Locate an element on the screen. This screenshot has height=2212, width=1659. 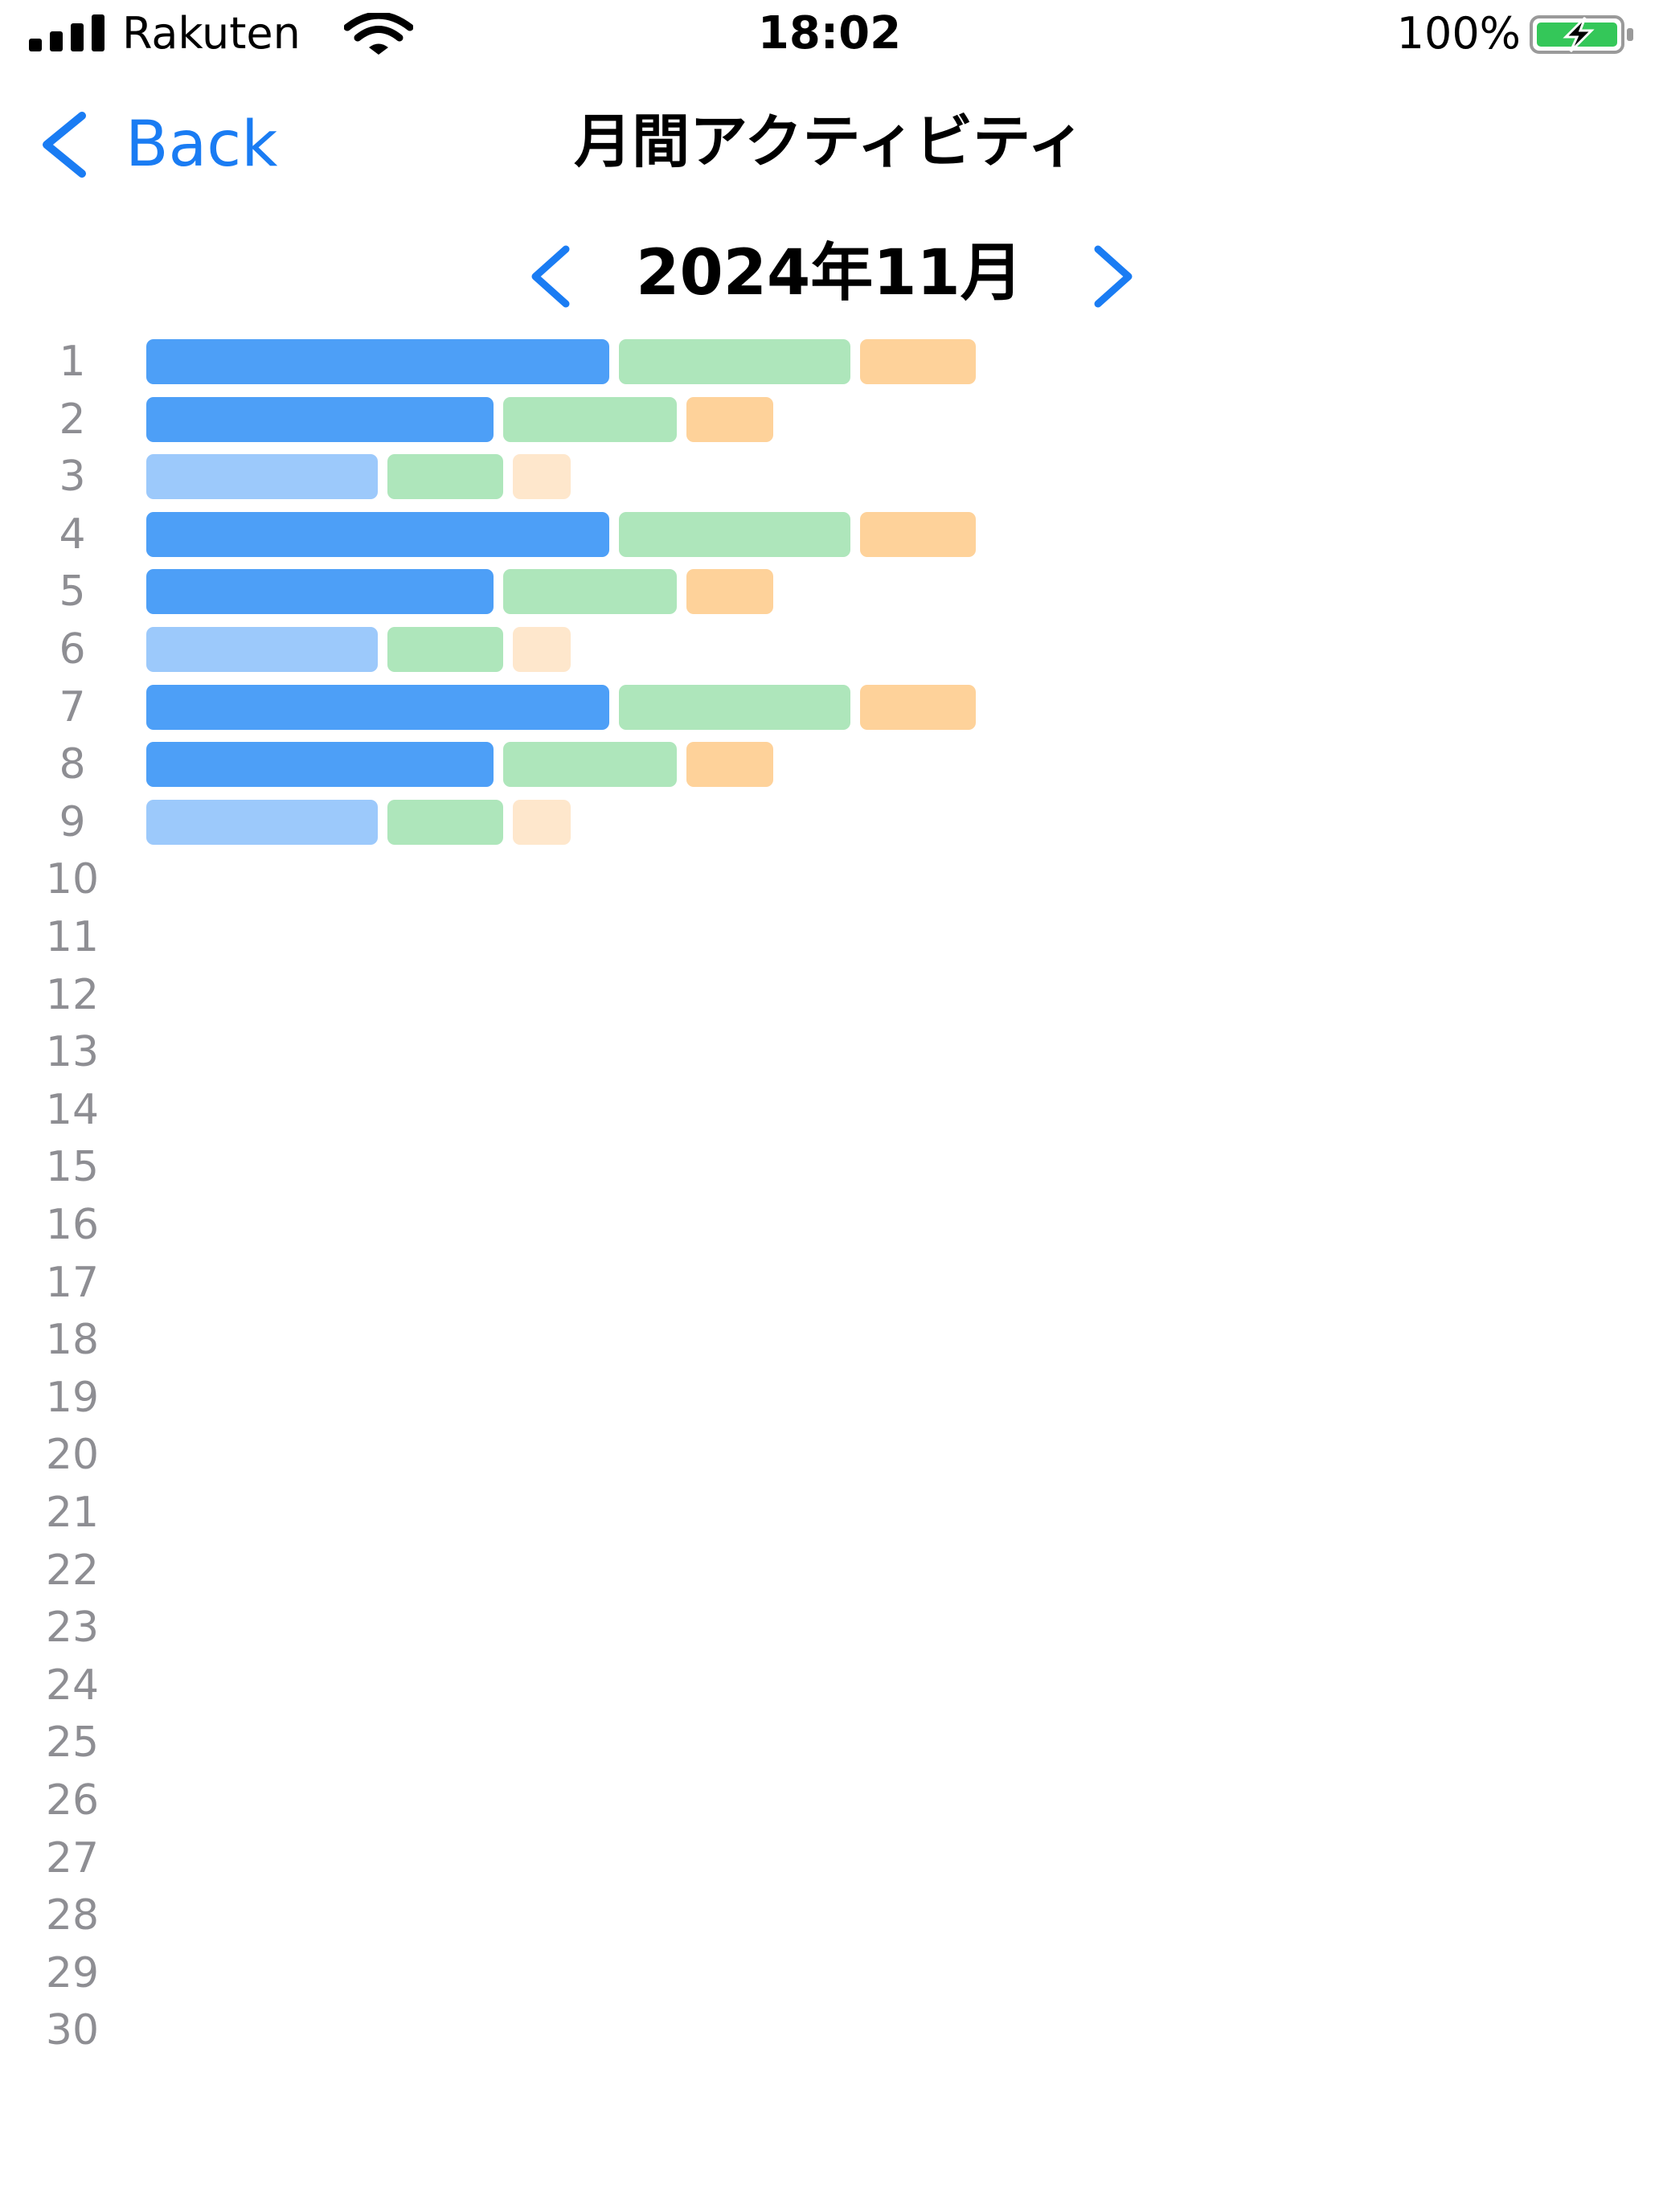
day-row: 14 is located at coordinates (829, 1110).